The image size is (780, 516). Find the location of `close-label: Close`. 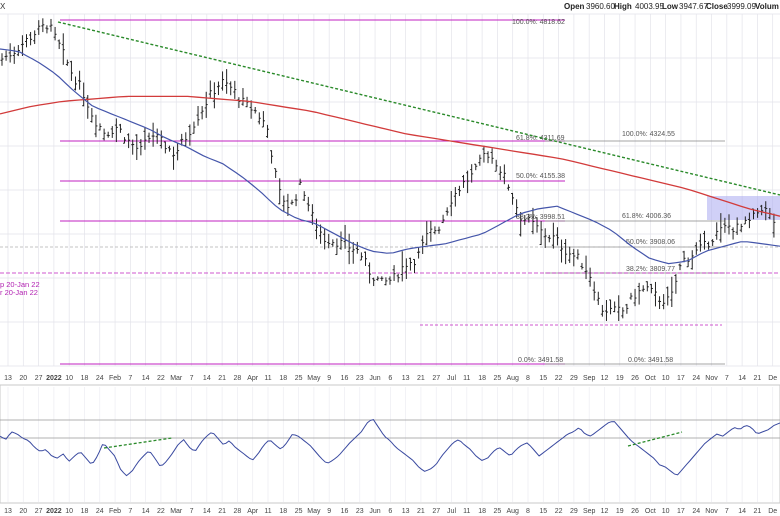

close-label: Close is located at coordinates (717, 6).